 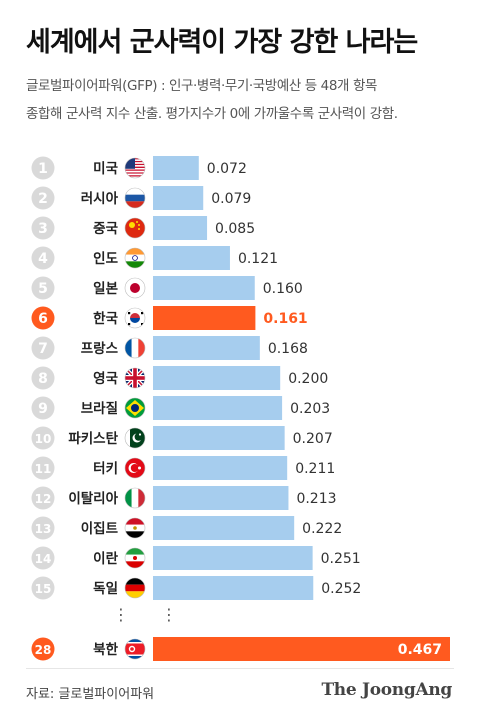 I want to click on source-note: 자료: 글로벌파이어파워, so click(x=90, y=694).